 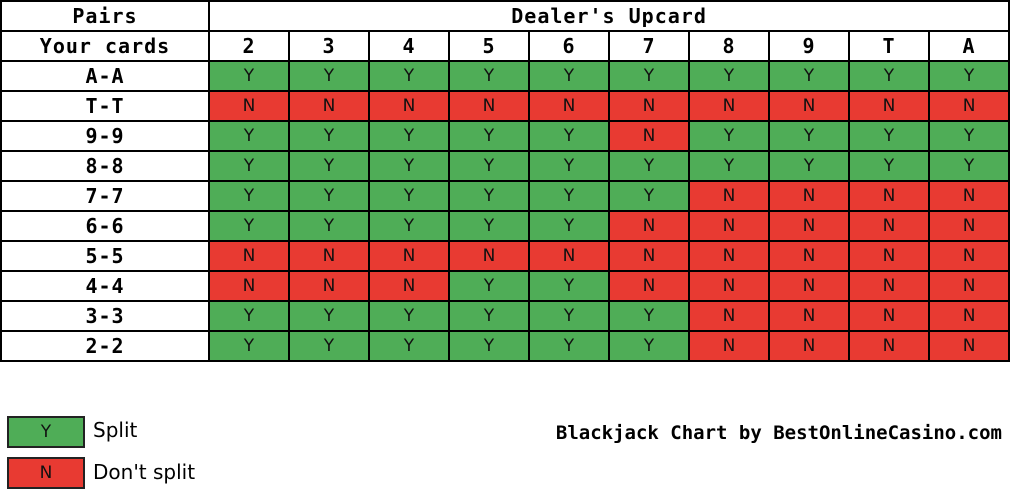 What do you see at coordinates (969, 46) in the screenshot?
I see `upcard-a: A` at bounding box center [969, 46].